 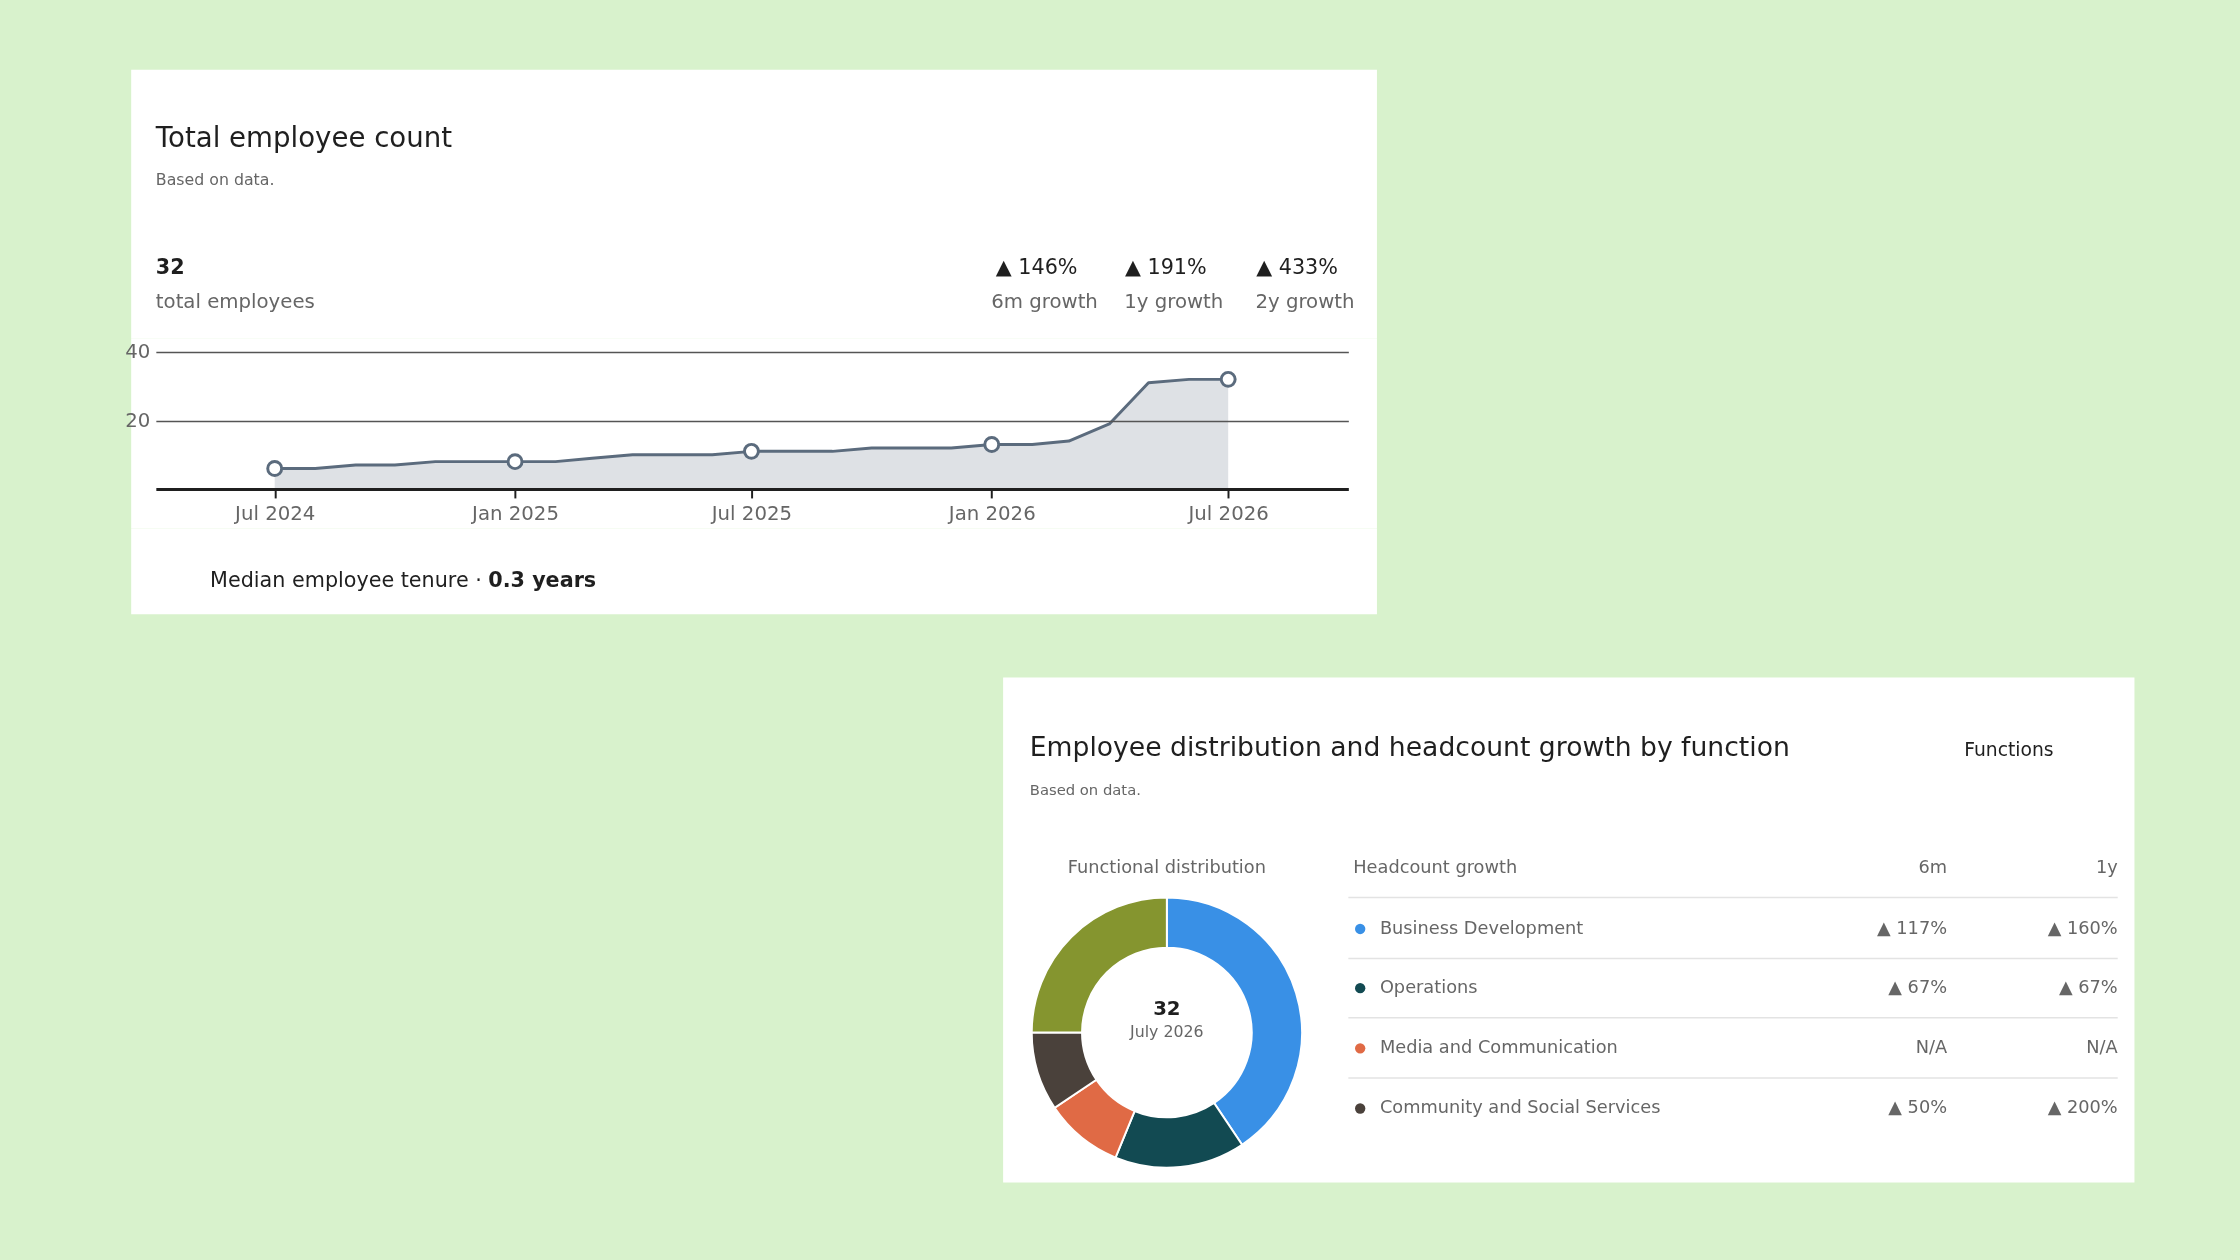 What do you see at coordinates (1933, 866) in the screenshot?
I see `text: 6m` at bounding box center [1933, 866].